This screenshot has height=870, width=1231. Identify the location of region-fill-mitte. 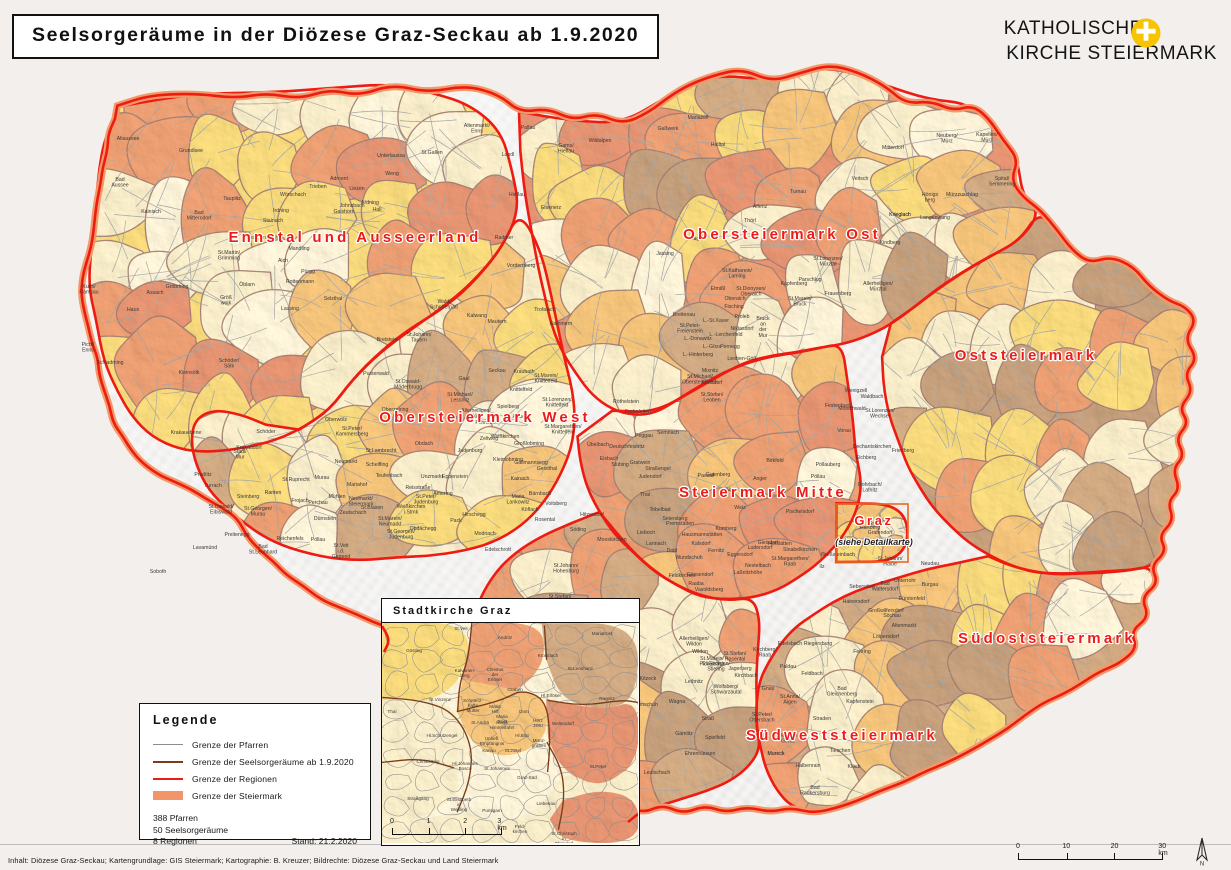
(719, 472).